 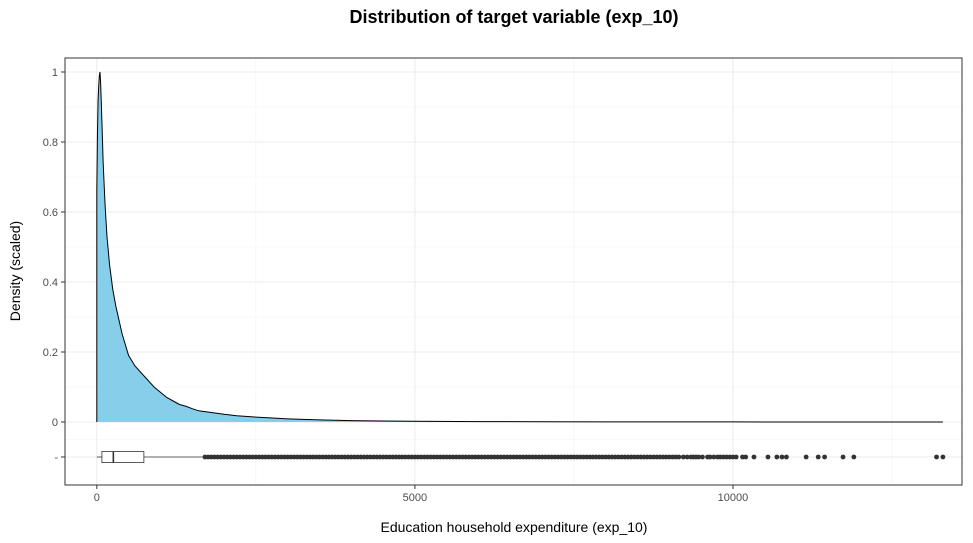 What do you see at coordinates (50, 213) in the screenshot?
I see `y-tick-label: 0.6` at bounding box center [50, 213].